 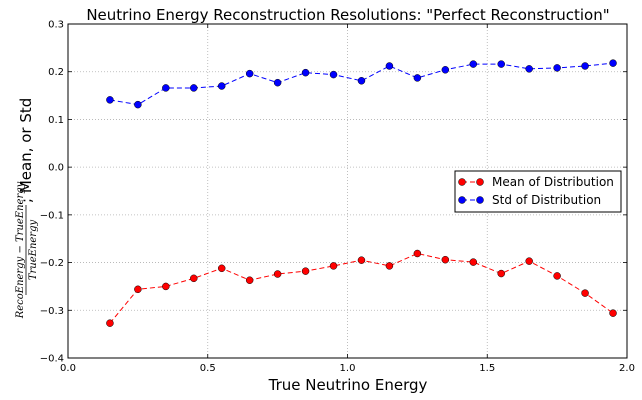 What do you see at coordinates (553, 182) in the screenshot?
I see `legend-label-mean: Mean of Distribution` at bounding box center [553, 182].